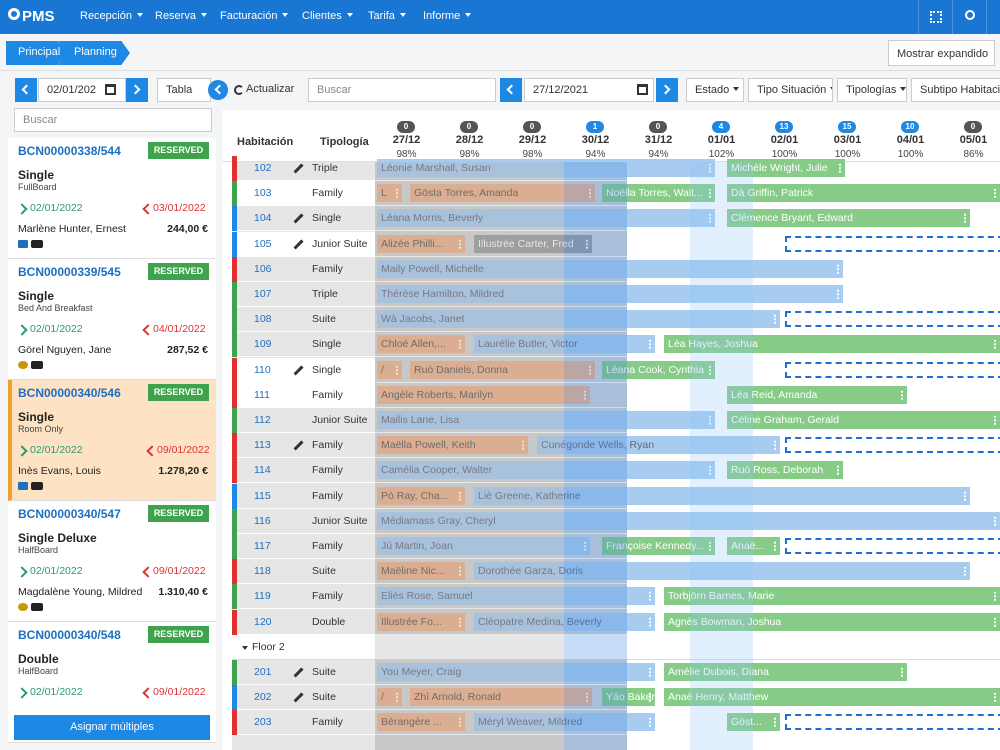  I want to click on date-input: 02/01/202, so click(82, 90).